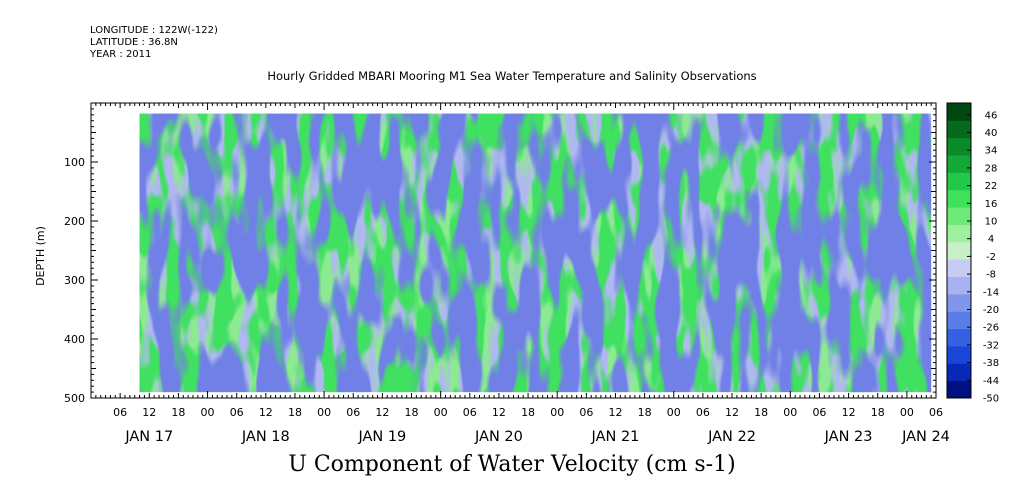 The image size is (1009, 504). I want to click on y-tick-label: 300, so click(74, 280).